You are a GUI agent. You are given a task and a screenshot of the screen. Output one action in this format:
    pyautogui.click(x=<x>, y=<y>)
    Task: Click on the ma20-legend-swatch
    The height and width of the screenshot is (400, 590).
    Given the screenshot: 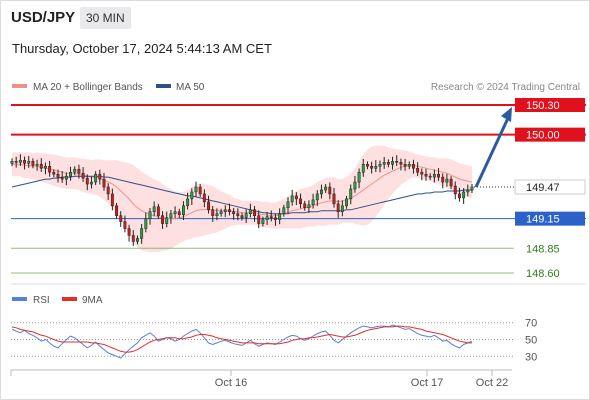 What is the action you would take?
    pyautogui.click(x=19, y=86)
    